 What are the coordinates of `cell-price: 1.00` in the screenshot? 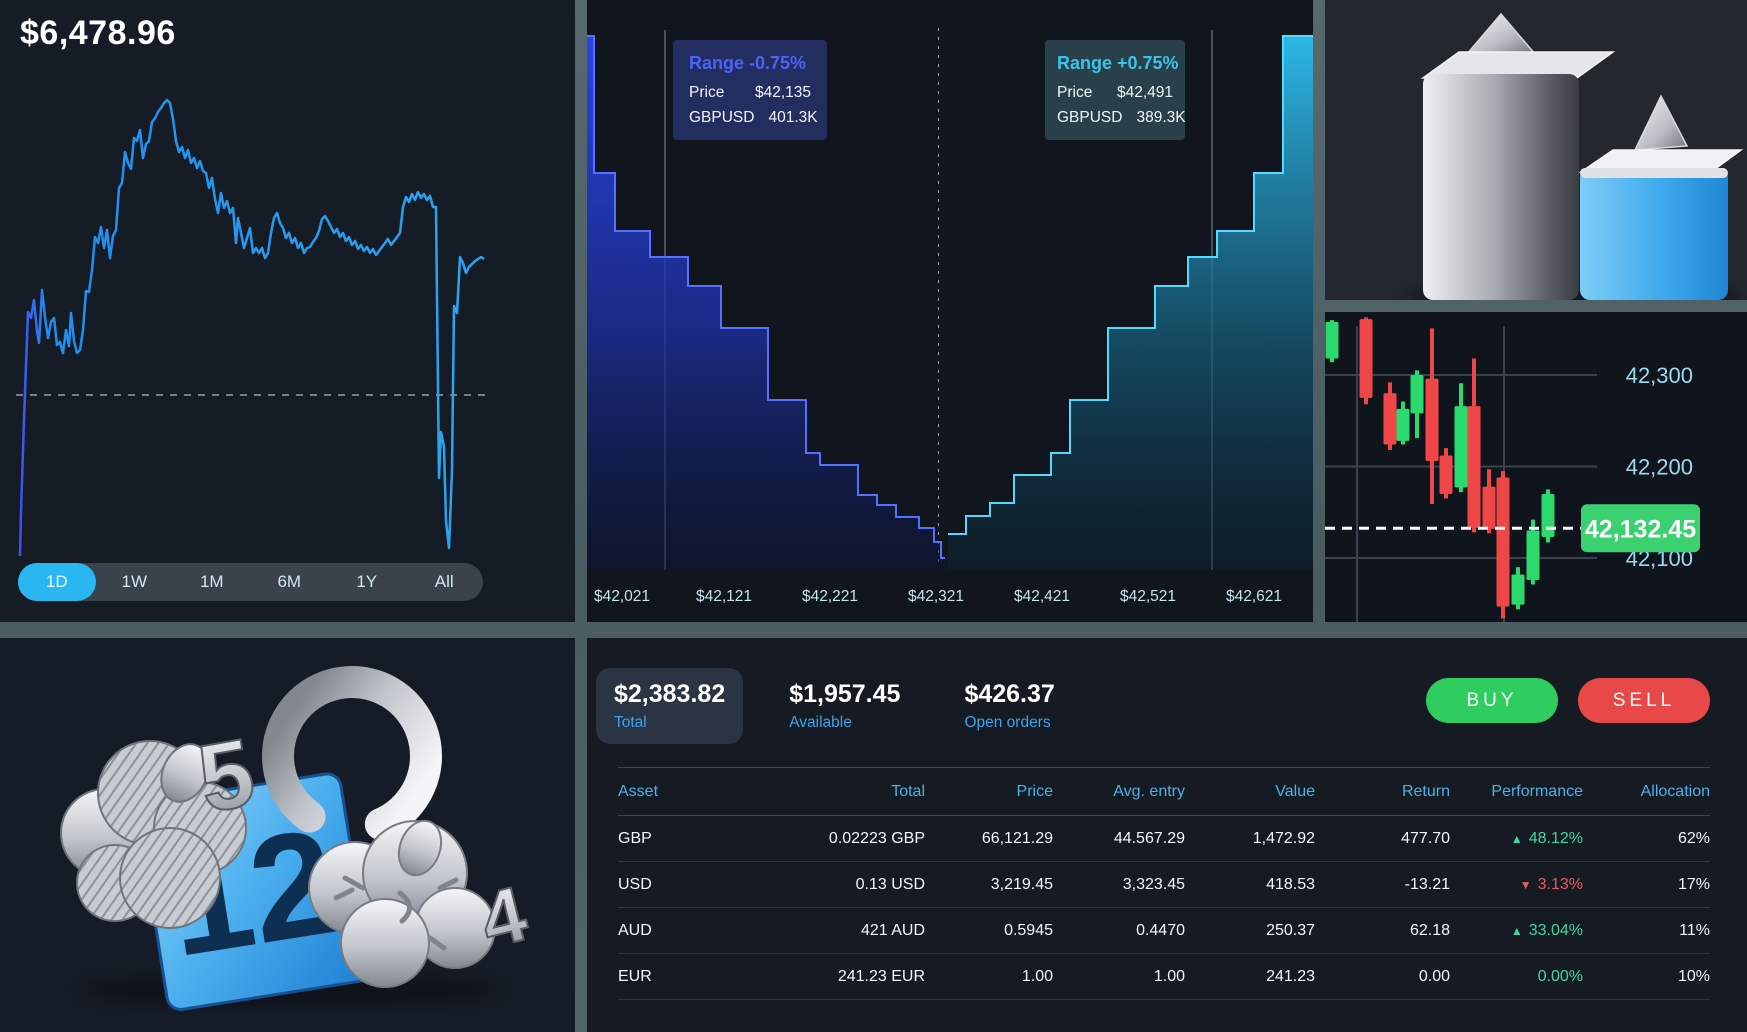 It's located at (1037, 976).